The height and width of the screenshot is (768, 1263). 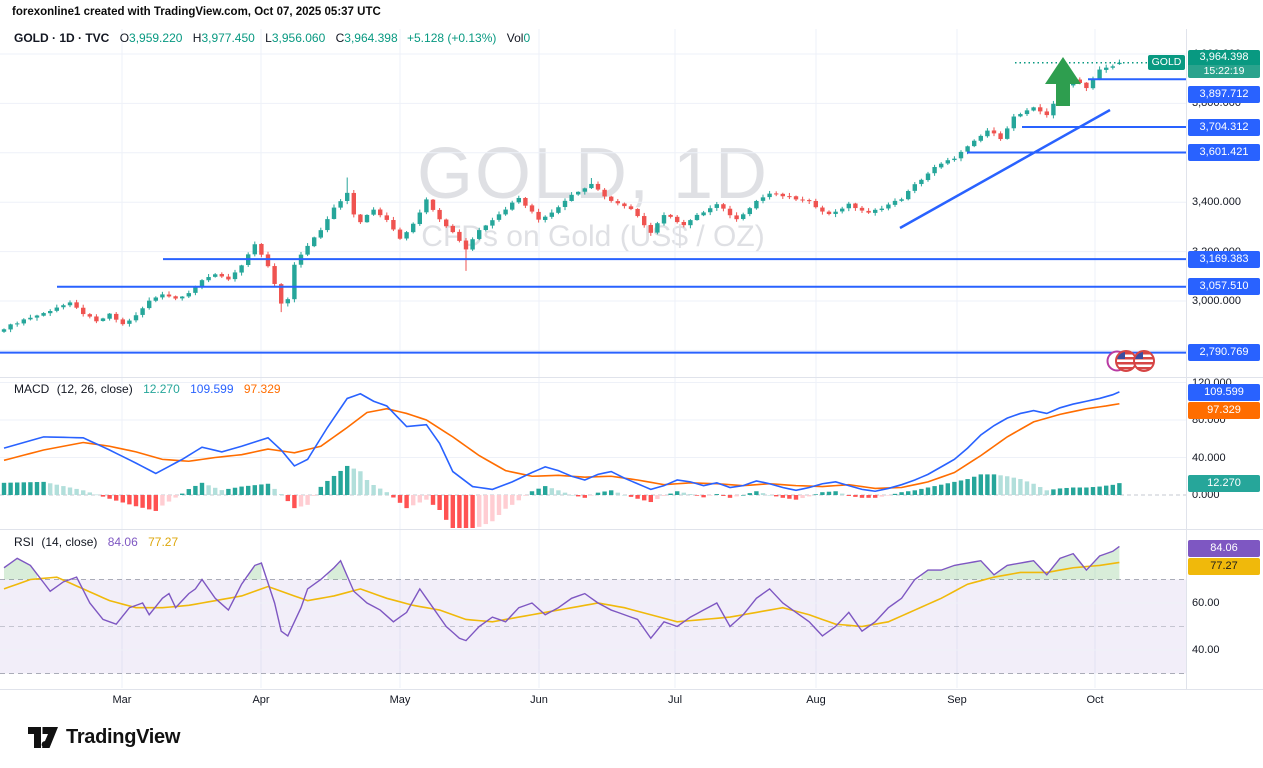 I want to click on macd-line-value: 109.599, so click(x=212, y=389).